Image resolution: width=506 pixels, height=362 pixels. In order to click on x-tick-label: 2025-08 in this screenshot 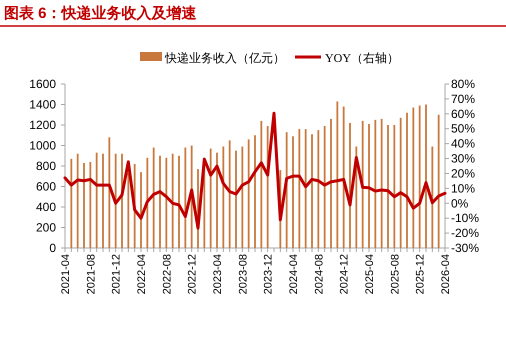, I will do `click(395, 274)`.